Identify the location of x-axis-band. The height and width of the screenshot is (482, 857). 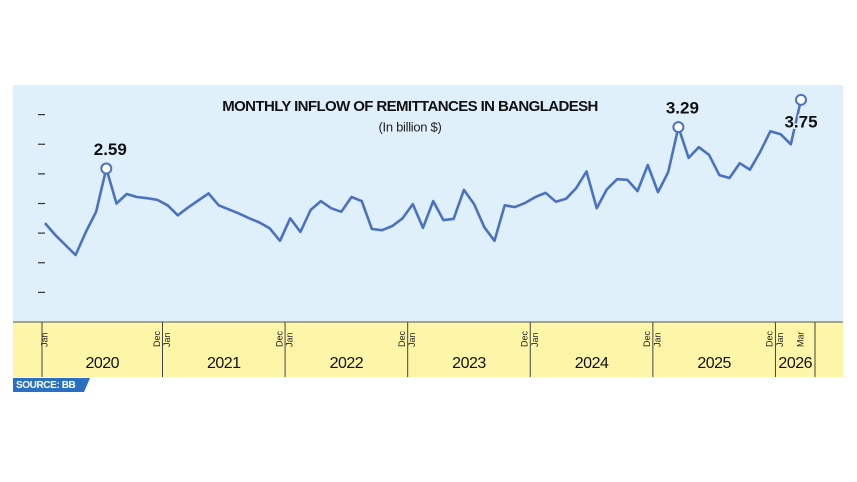
(428, 349).